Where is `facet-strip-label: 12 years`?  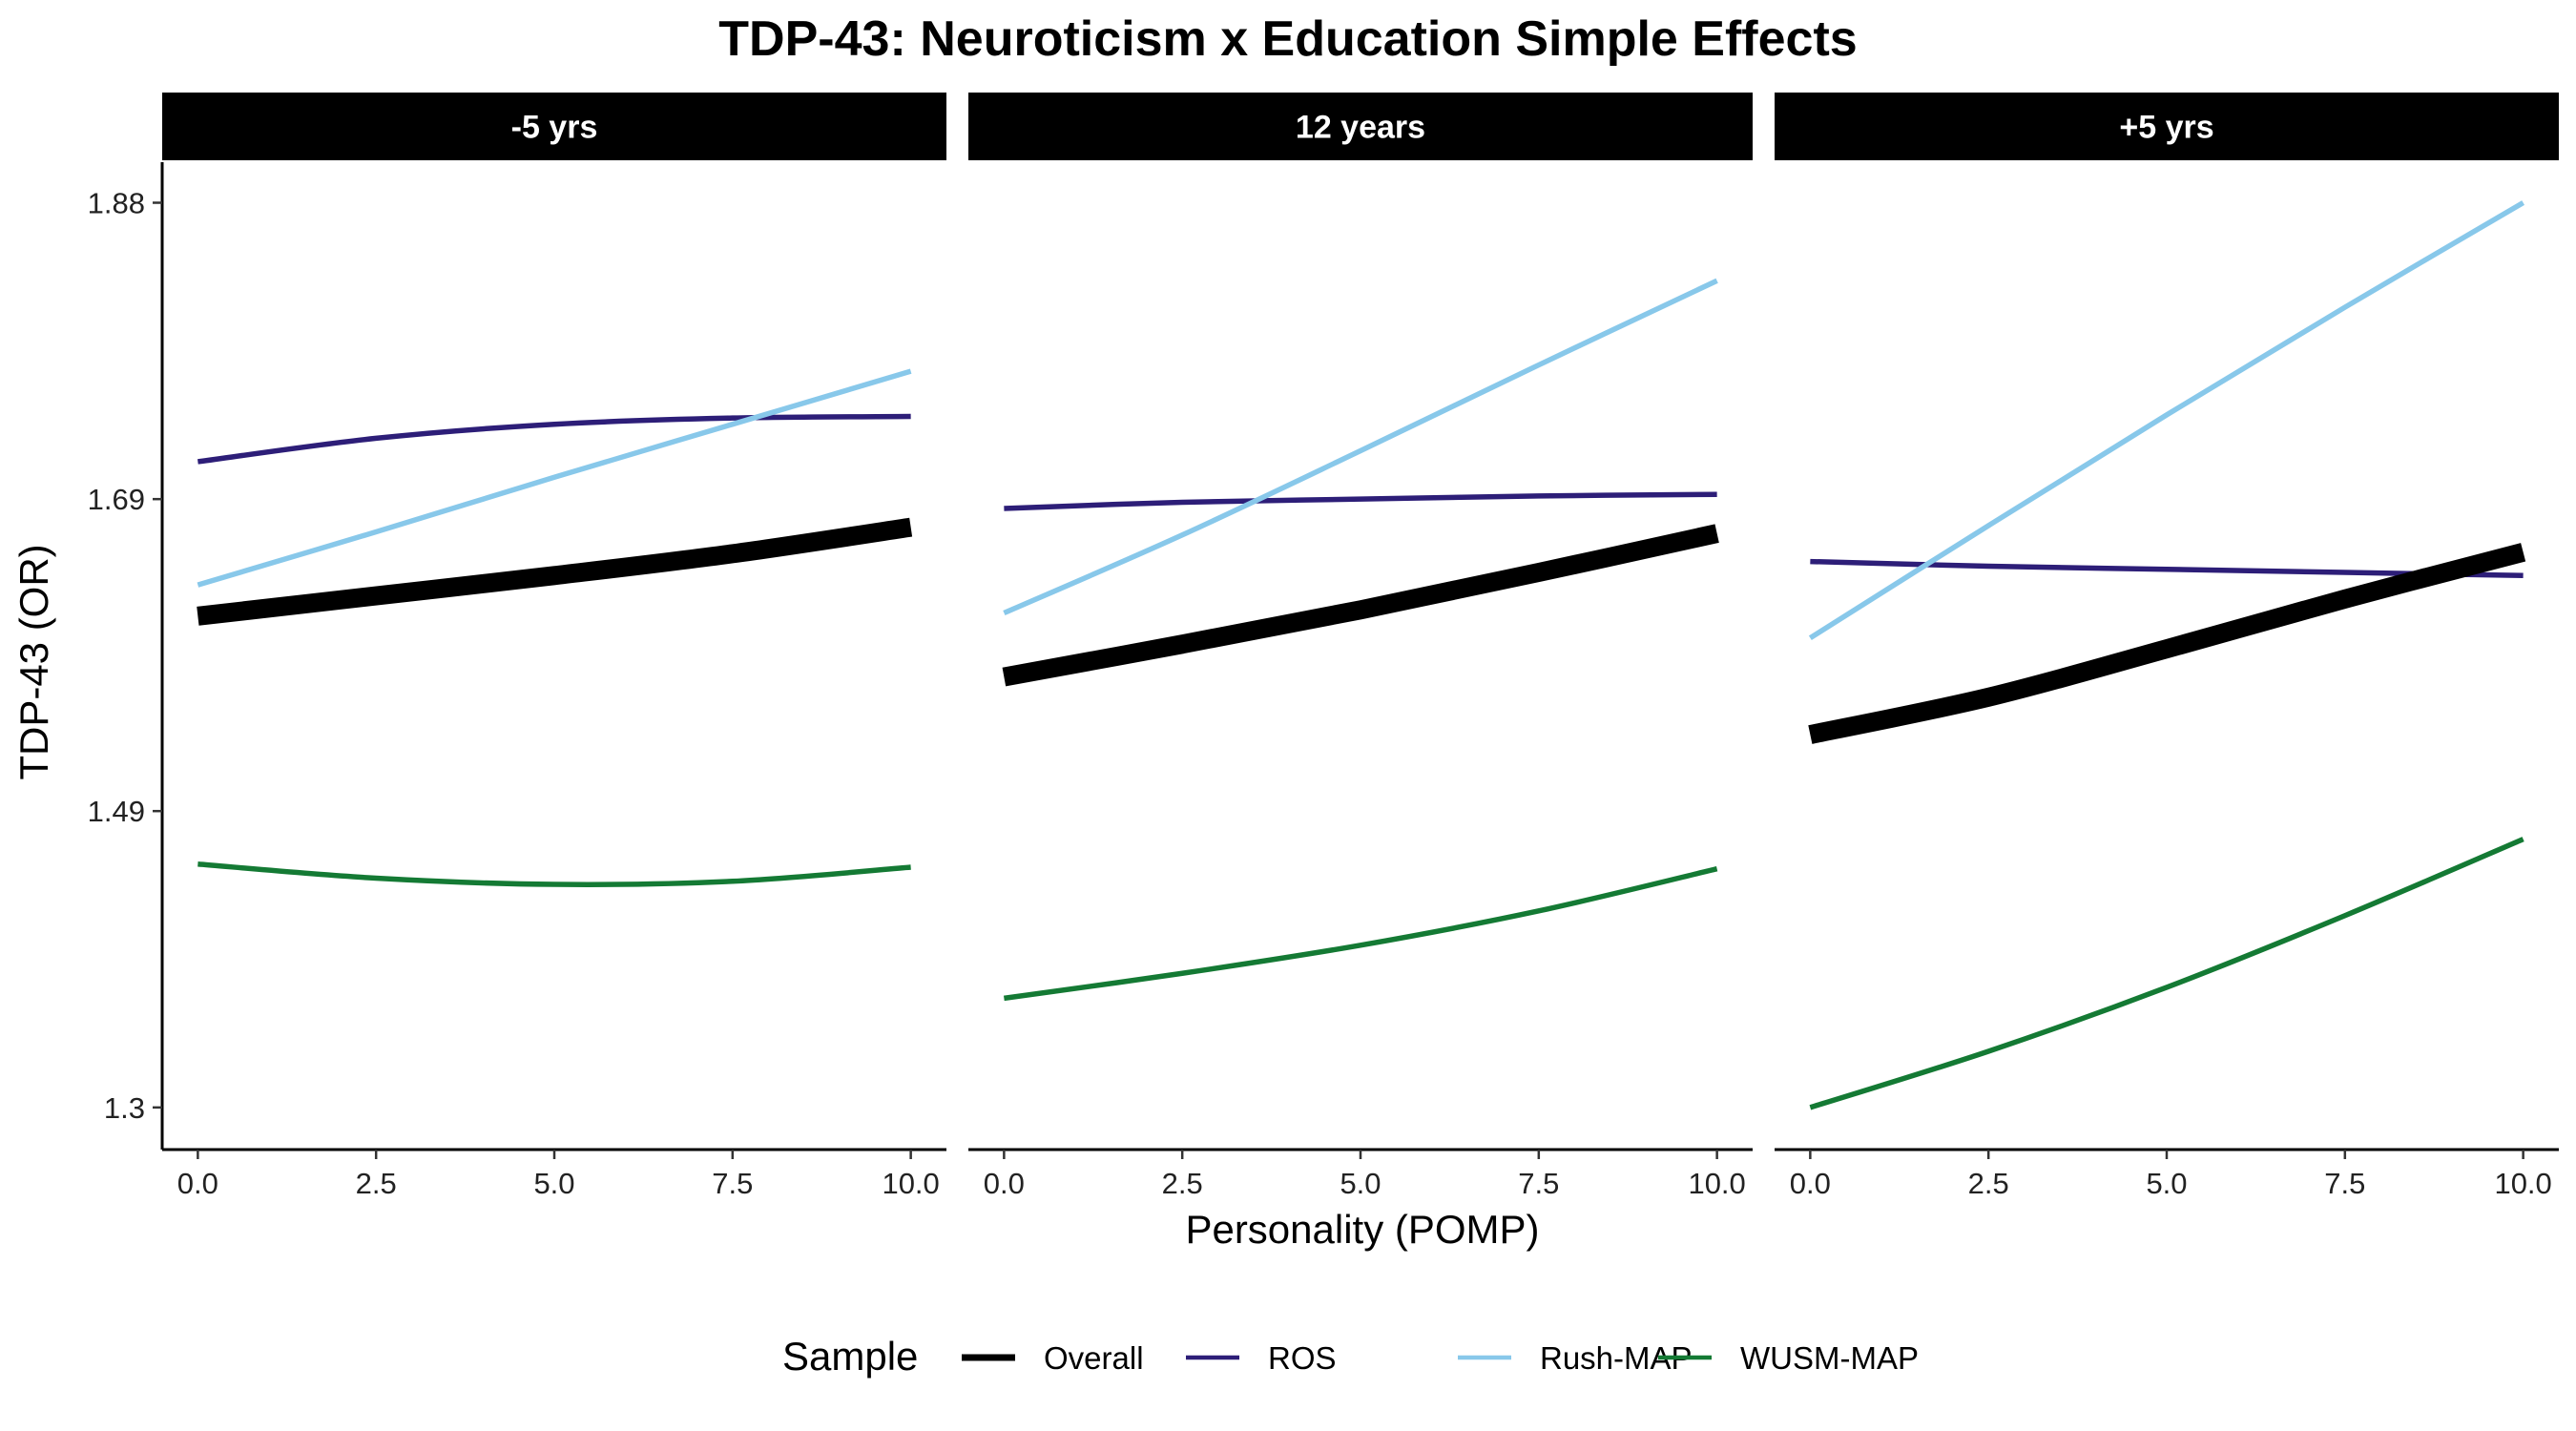 facet-strip-label: 12 years is located at coordinates (1360, 128).